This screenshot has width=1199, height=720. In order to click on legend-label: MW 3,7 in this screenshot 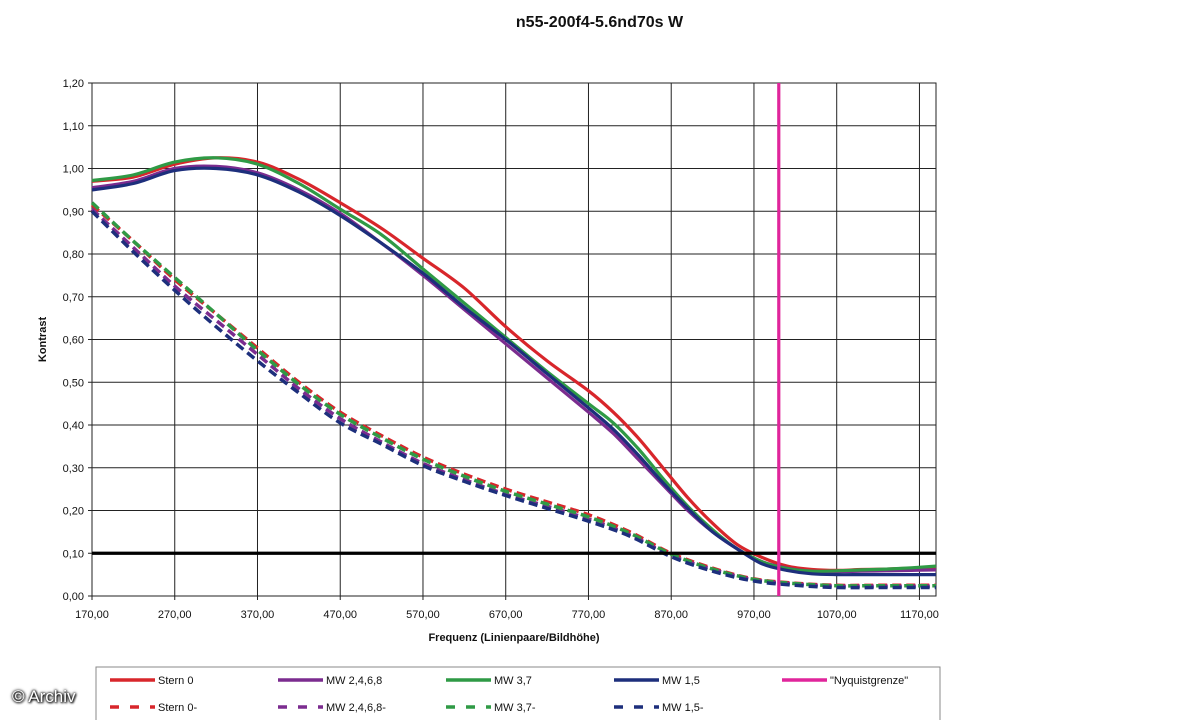, I will do `click(513, 681)`.